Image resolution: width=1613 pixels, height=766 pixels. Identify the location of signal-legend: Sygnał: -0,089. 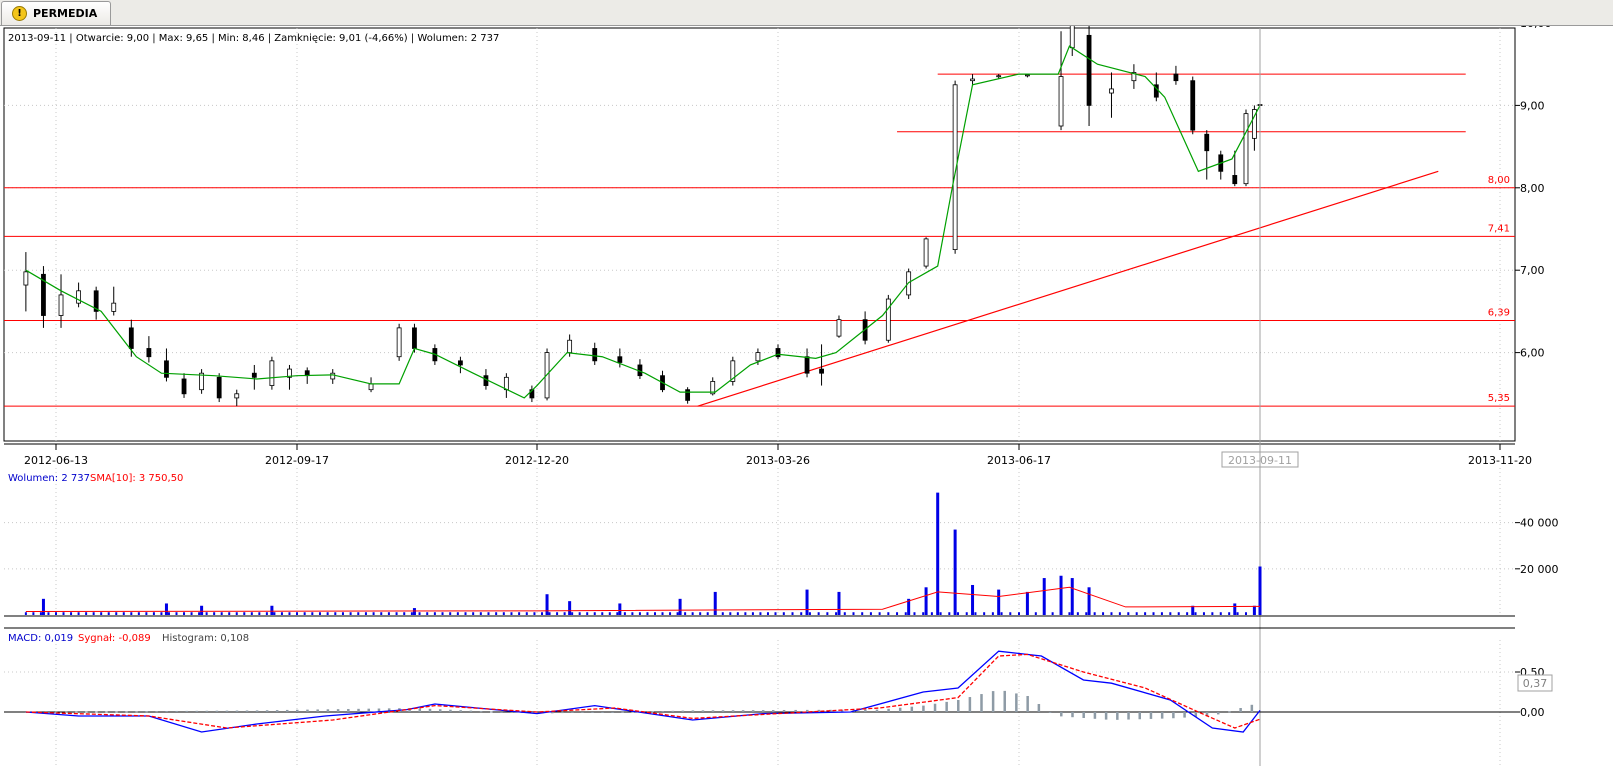
(114, 638).